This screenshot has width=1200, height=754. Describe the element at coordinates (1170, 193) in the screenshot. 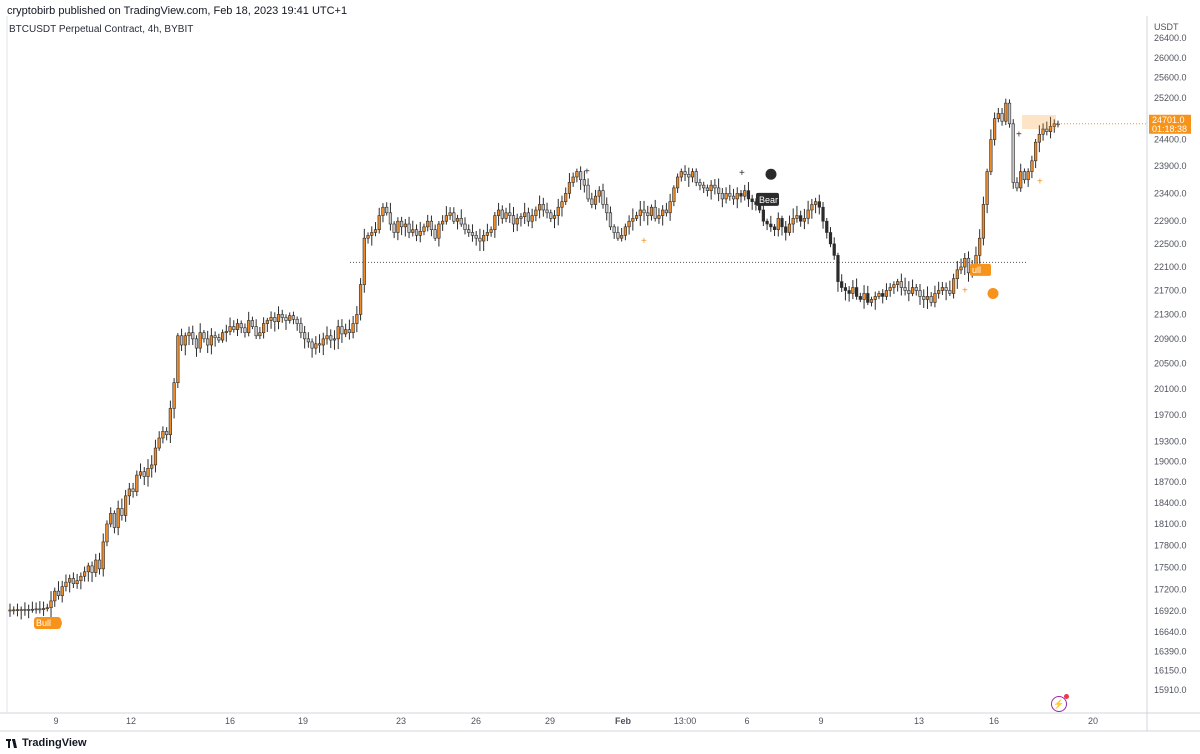

I see `price-tick-label: 23400.0` at that location.